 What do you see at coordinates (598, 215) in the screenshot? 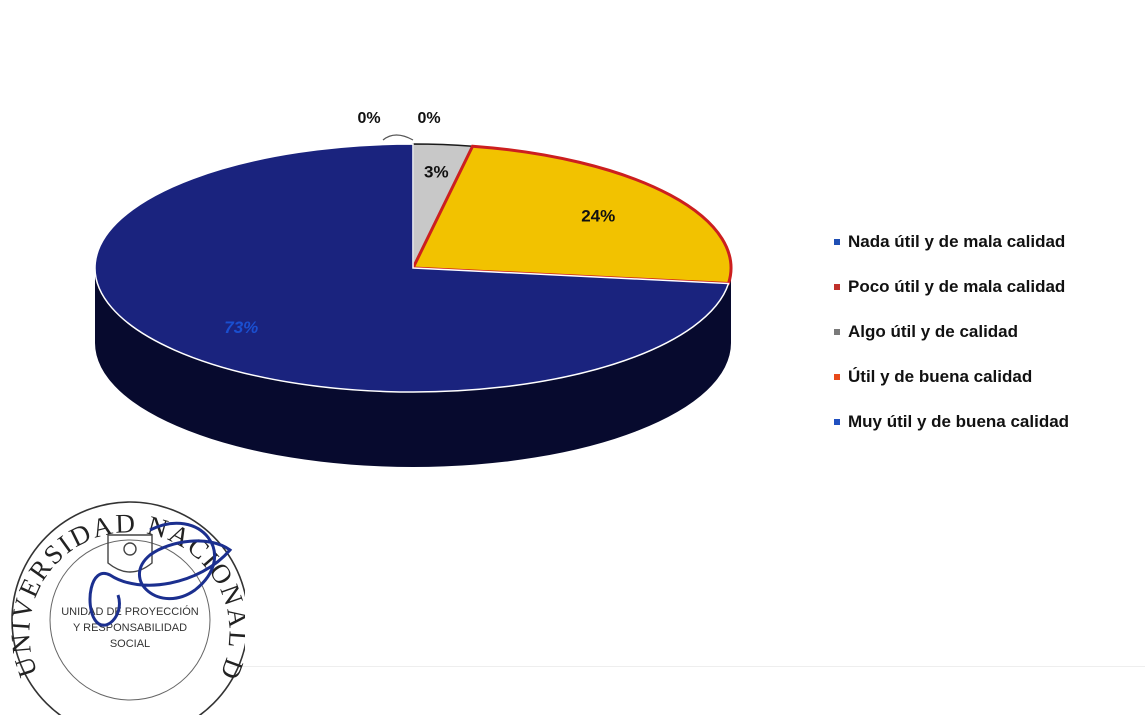
I see `data-label-util: 24%` at bounding box center [598, 215].